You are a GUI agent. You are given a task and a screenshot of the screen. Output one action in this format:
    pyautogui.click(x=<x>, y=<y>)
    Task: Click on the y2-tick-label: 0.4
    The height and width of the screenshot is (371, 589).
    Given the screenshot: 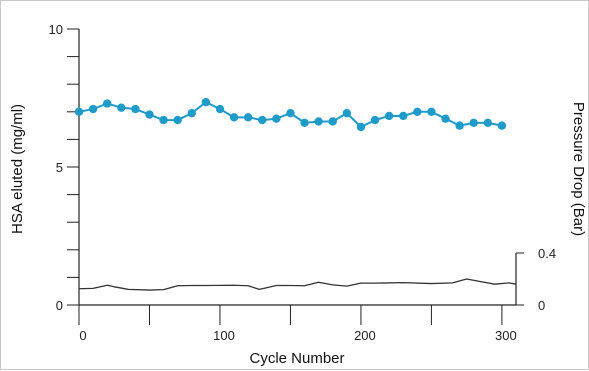 What is the action you would take?
    pyautogui.click(x=547, y=253)
    